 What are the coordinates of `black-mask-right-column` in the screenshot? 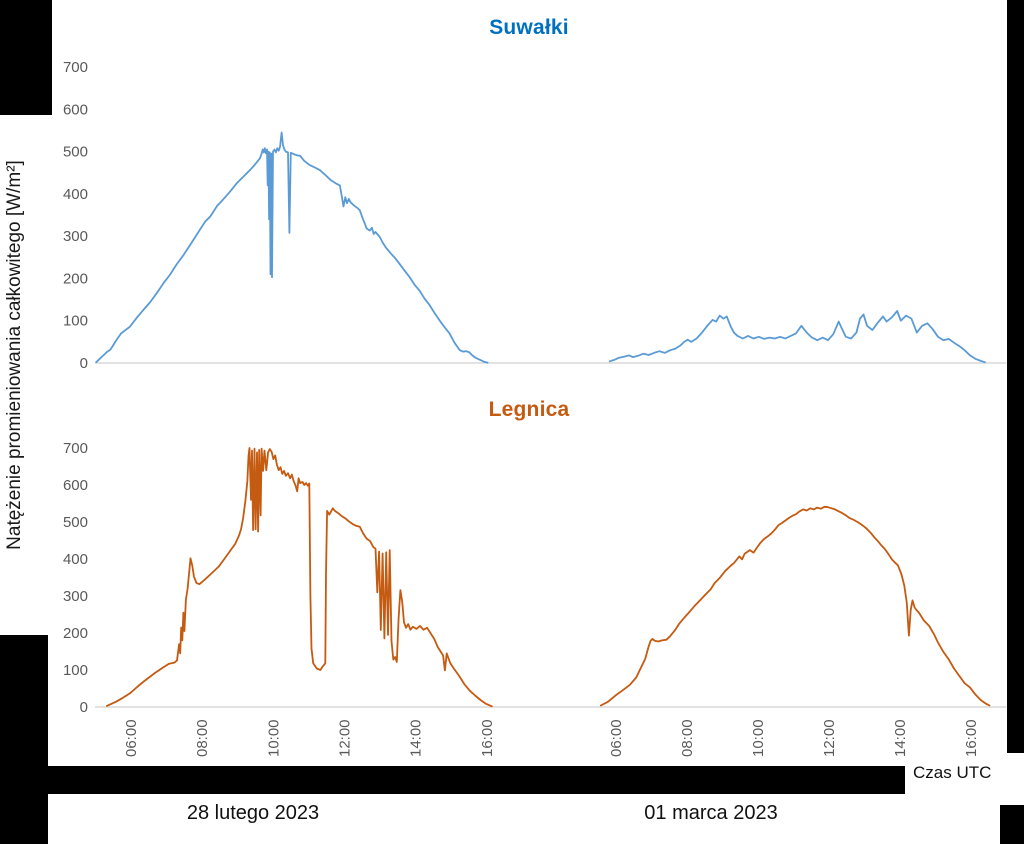 It's located at (1015, 376).